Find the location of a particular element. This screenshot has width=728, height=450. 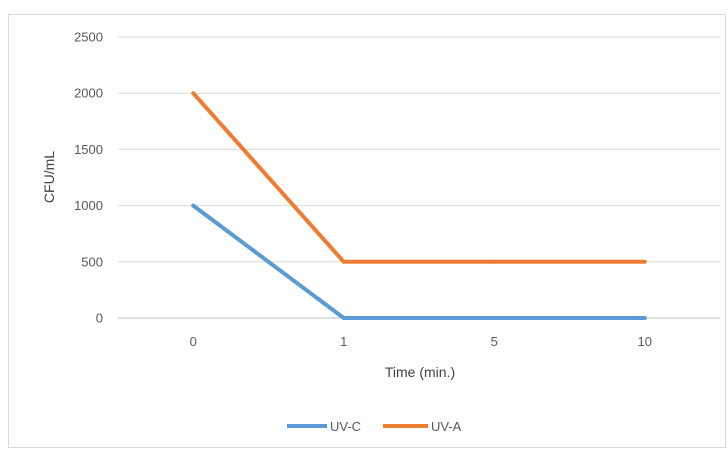

x-axis-title: Time (min.) is located at coordinates (420, 372).